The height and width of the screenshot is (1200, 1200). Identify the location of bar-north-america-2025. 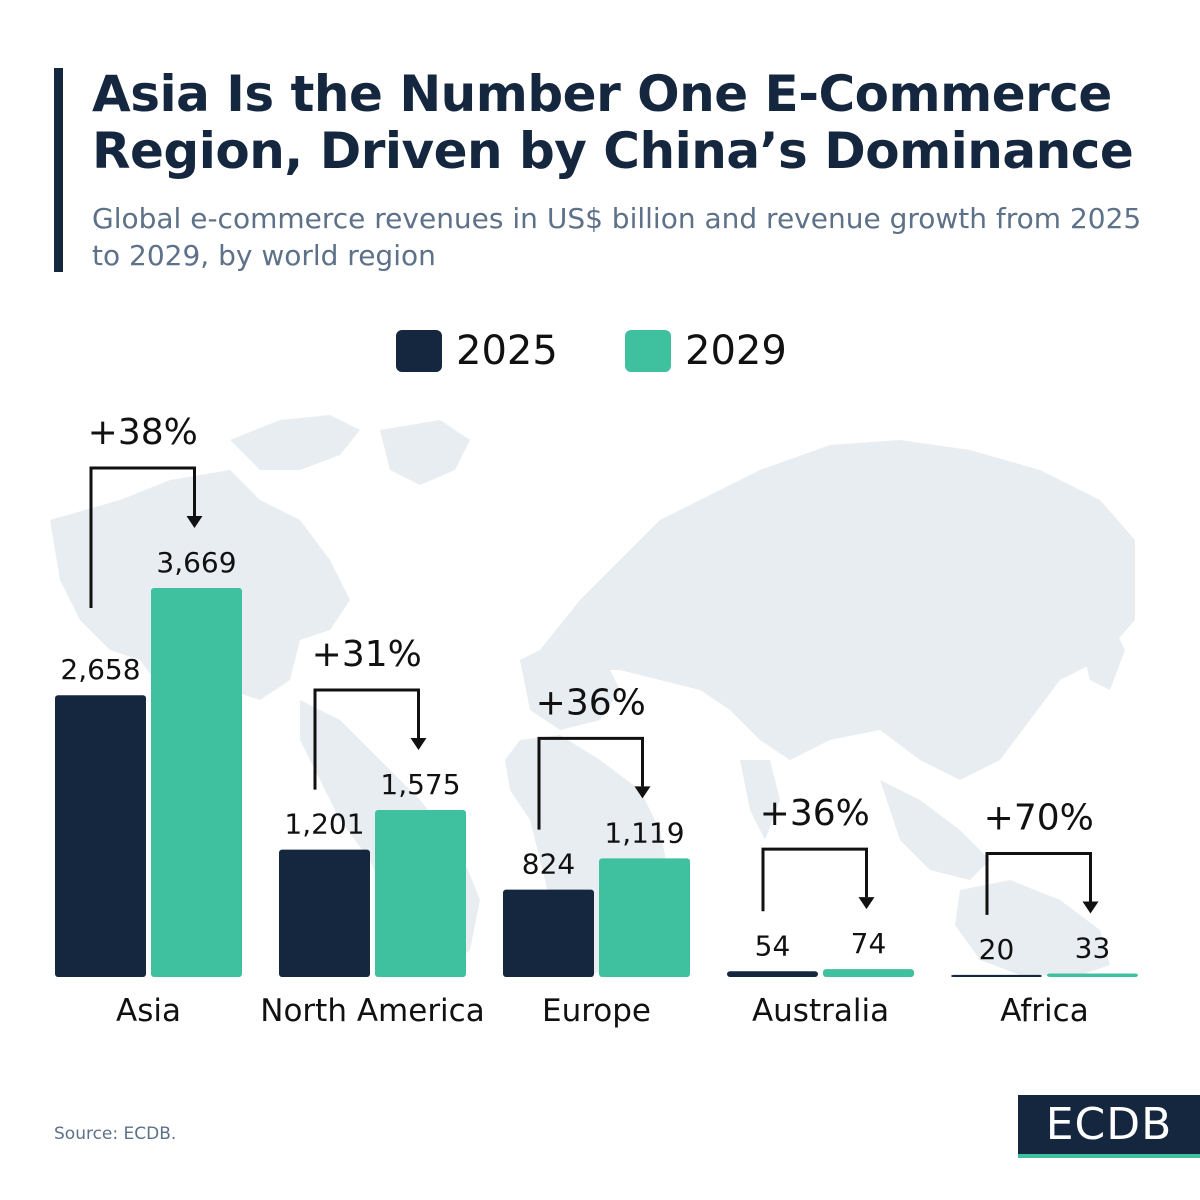
(324, 913).